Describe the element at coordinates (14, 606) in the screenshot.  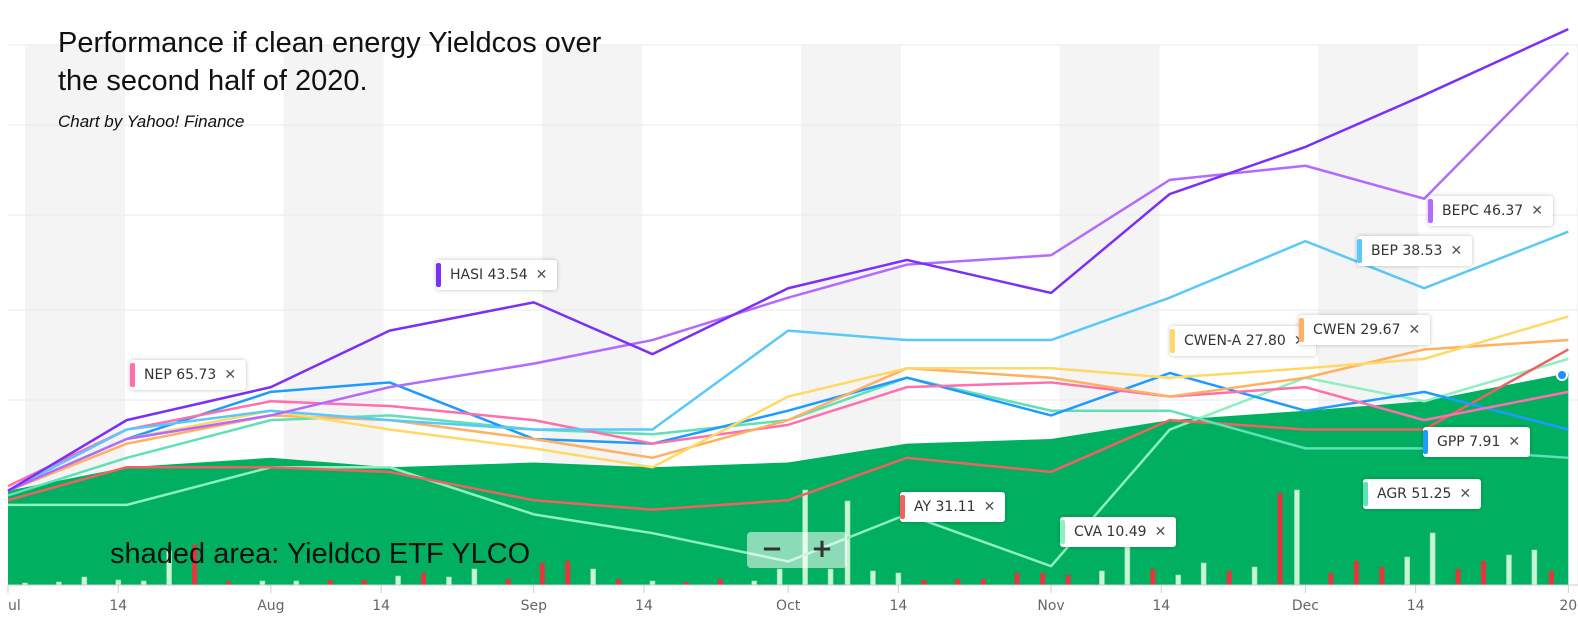
I see `x-tick-label: ul` at that location.